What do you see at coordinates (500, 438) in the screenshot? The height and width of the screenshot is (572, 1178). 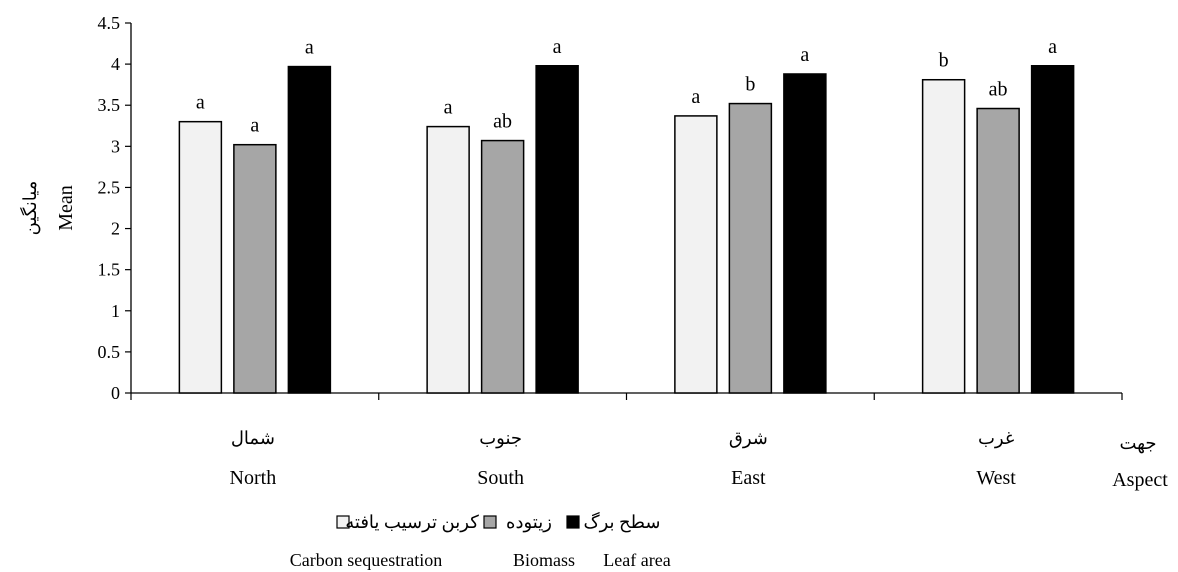 I see `x-tick-label-persian: جنوب` at bounding box center [500, 438].